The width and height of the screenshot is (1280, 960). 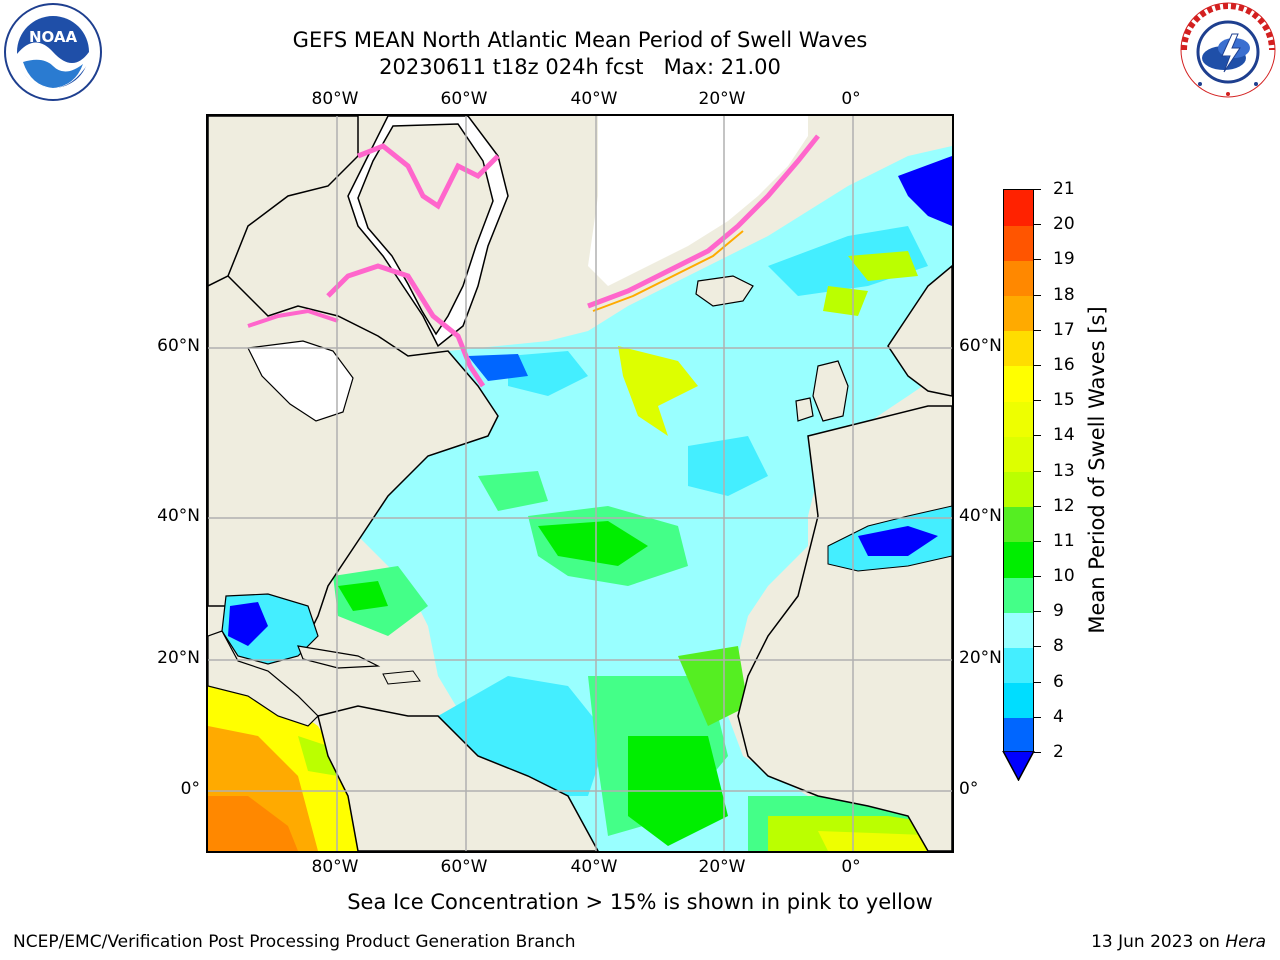 What do you see at coordinates (300, 381) in the screenshot?
I see `hudson-bay-water` at bounding box center [300, 381].